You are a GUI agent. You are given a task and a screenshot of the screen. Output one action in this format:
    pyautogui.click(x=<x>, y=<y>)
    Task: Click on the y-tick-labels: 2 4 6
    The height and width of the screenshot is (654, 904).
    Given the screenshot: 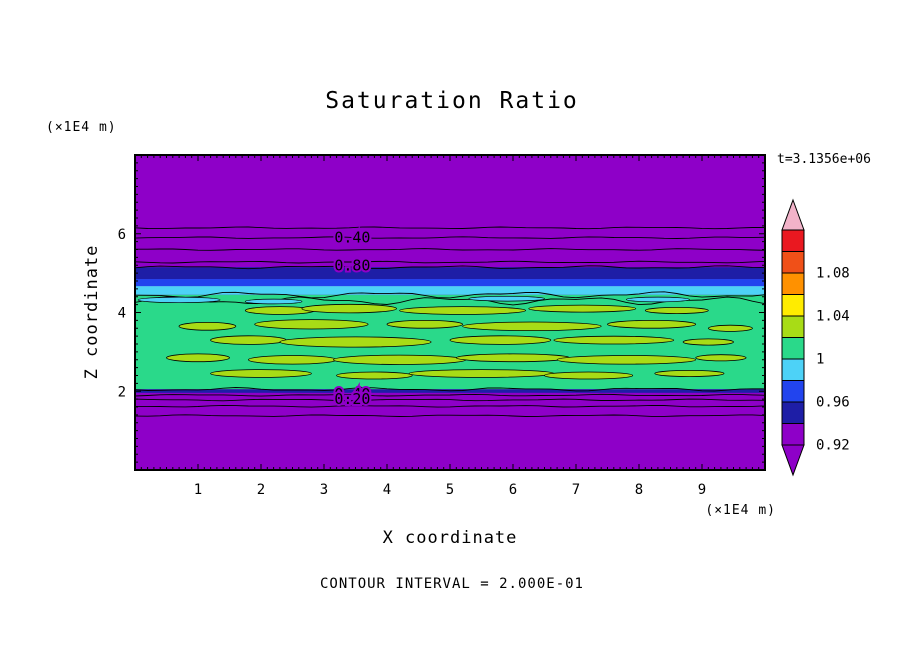 What is the action you would take?
    pyautogui.click(x=122, y=313)
    